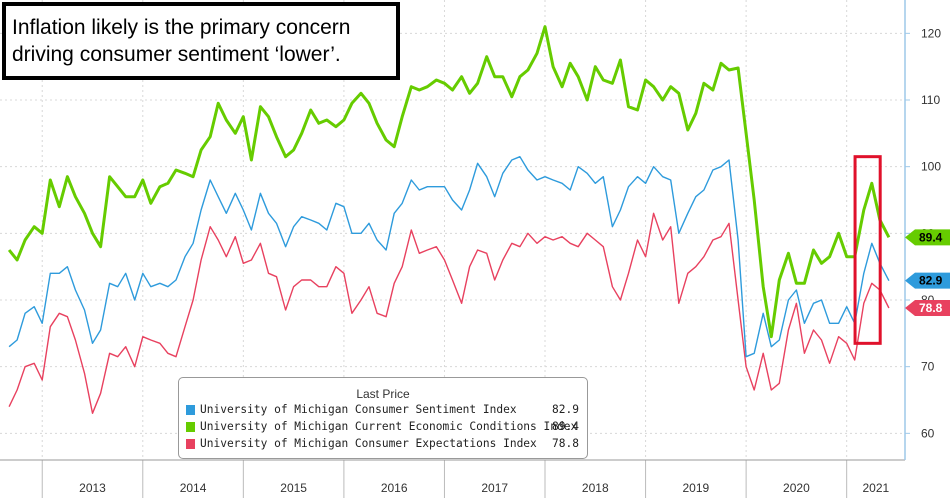 Image resolution: width=950 pixels, height=498 pixels. Describe the element at coordinates (176, 54) in the screenshot. I see `headline-line-2: driving consumer sentiment ‘lower’.` at that location.